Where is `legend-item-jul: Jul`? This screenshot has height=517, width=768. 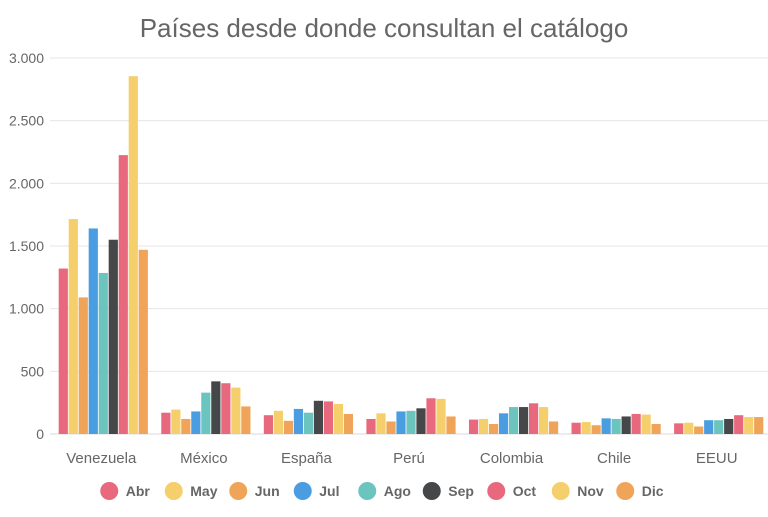 legend-item-jul: Jul is located at coordinates (316, 491).